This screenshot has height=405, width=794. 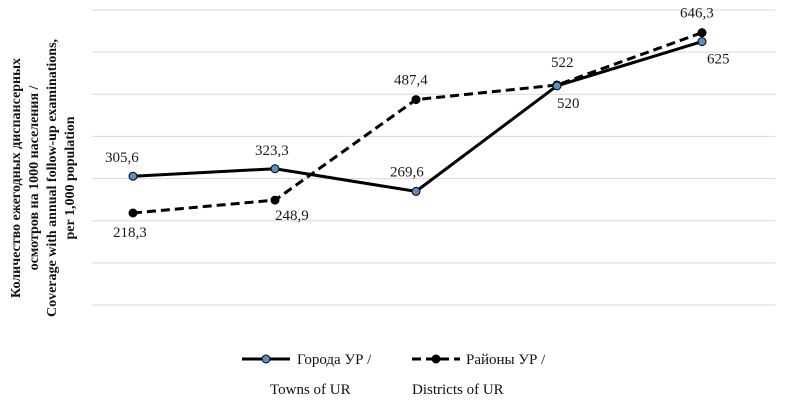 What do you see at coordinates (411, 81) in the screenshot?
I see `data-label-districts-3: 487,4` at bounding box center [411, 81].